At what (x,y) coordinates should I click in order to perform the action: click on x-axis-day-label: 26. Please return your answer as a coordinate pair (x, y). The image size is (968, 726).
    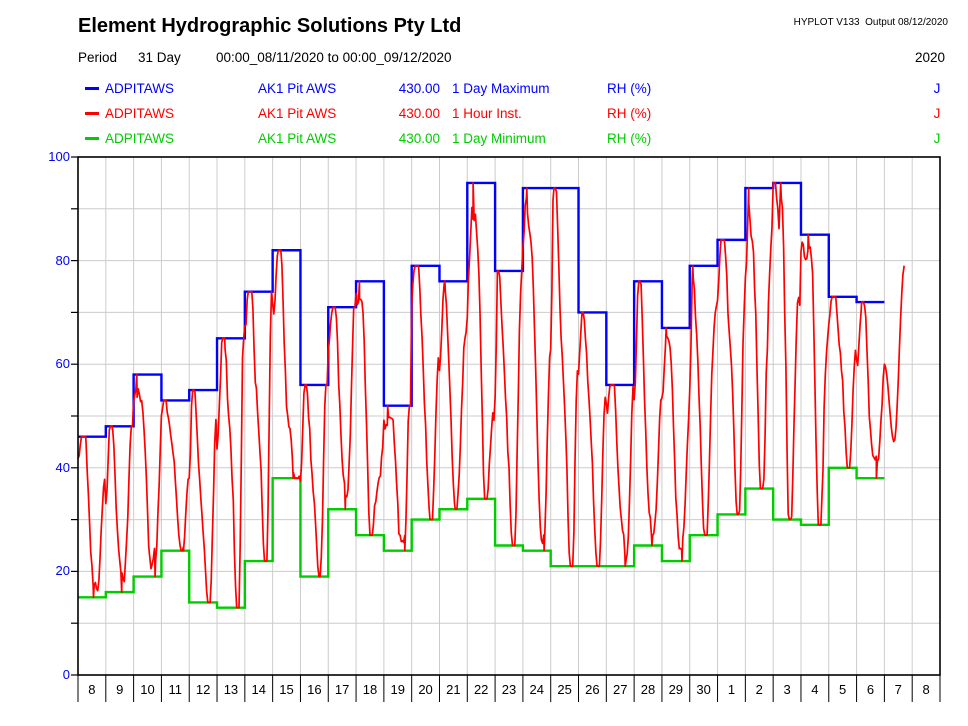
    Looking at the image, I should click on (592, 689).